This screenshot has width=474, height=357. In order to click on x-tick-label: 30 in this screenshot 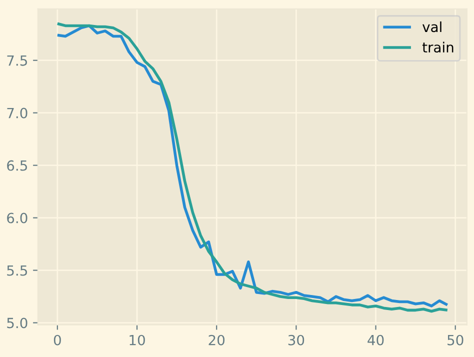, I will do `click(296, 340)`.